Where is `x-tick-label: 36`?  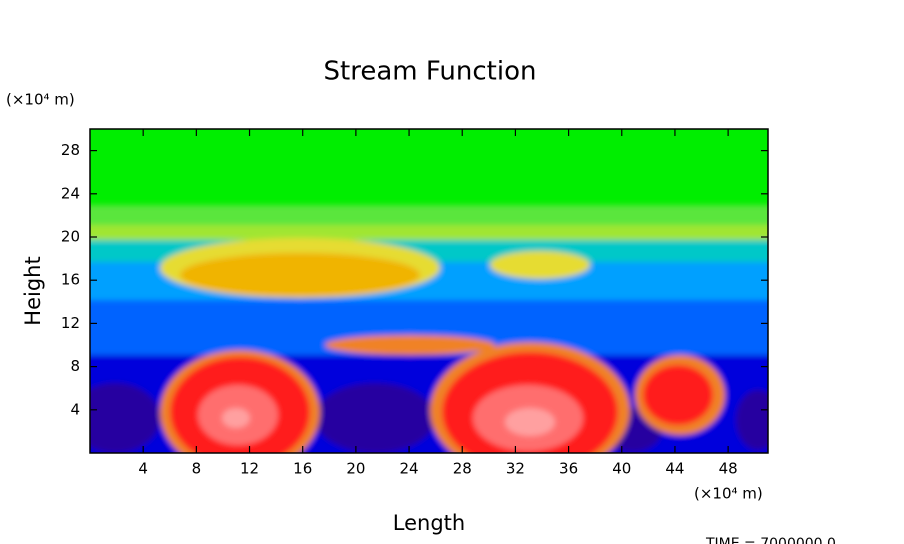
x-tick-label: 36 is located at coordinates (568, 469).